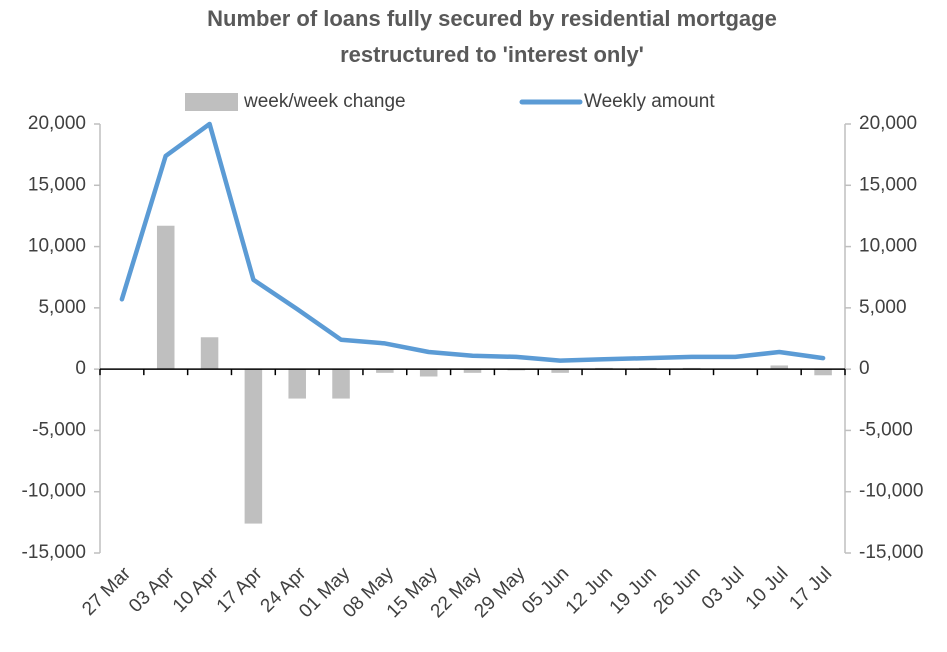 Image resolution: width=947 pixels, height=652 pixels. I want to click on legend-label: Weekly amount, so click(649, 101).